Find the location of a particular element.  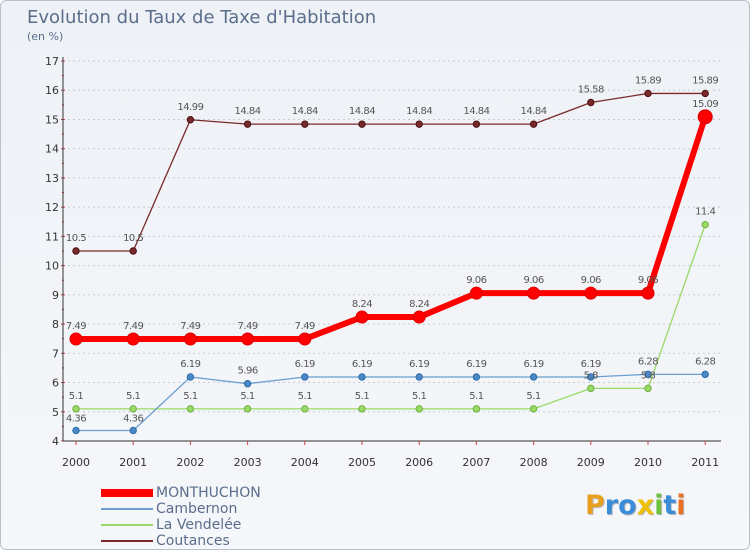

logo-letter: t is located at coordinates (670, 505).